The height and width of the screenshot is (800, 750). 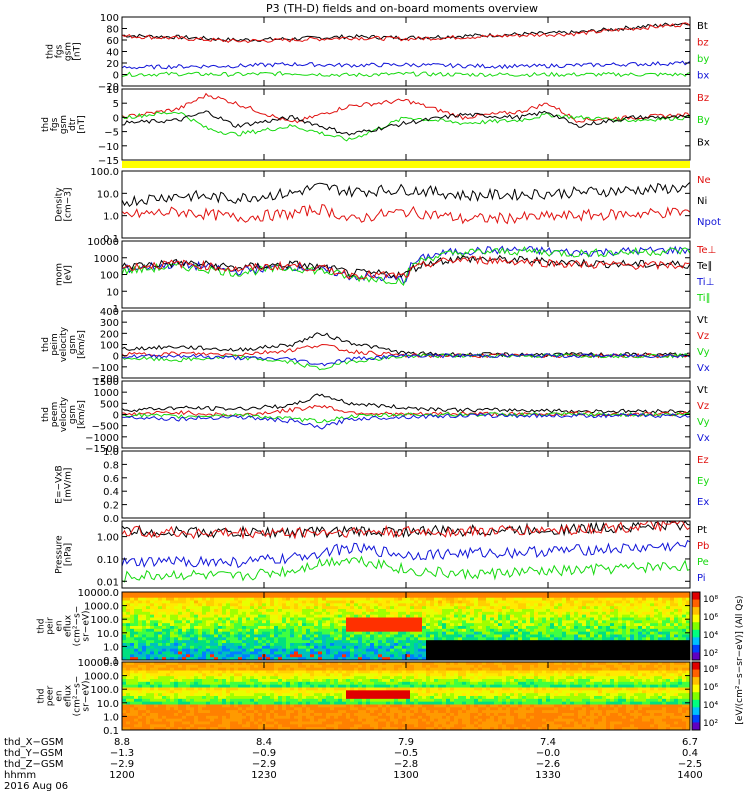 What do you see at coordinates (69, 485) in the screenshot?
I see `y-axis-label: [mV/m]` at bounding box center [69, 485].